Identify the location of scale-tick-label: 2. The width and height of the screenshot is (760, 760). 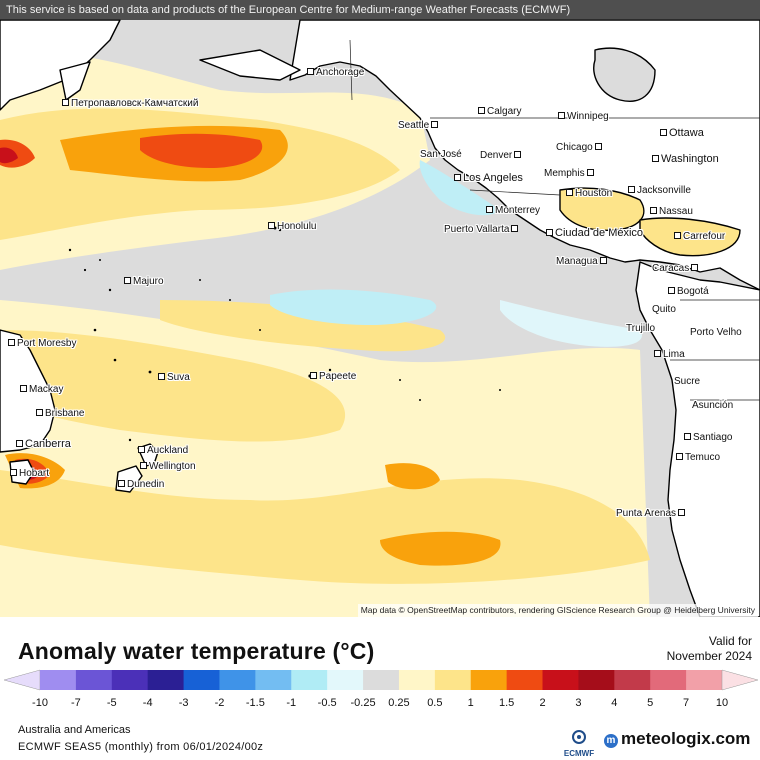
(542, 703).